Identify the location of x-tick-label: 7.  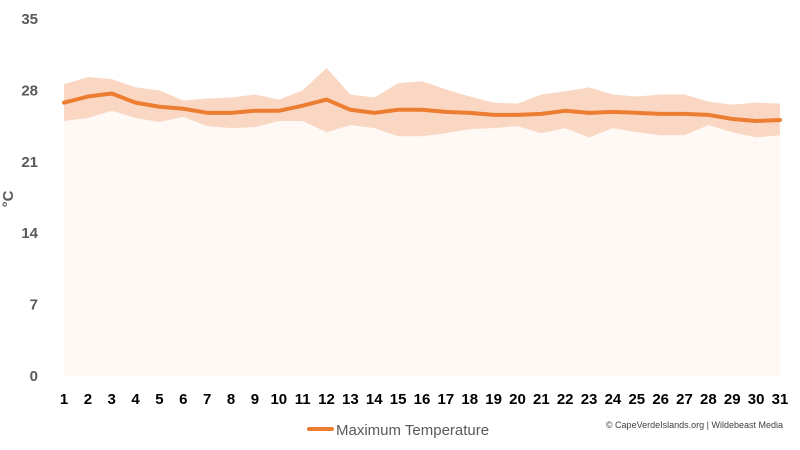
(207, 399).